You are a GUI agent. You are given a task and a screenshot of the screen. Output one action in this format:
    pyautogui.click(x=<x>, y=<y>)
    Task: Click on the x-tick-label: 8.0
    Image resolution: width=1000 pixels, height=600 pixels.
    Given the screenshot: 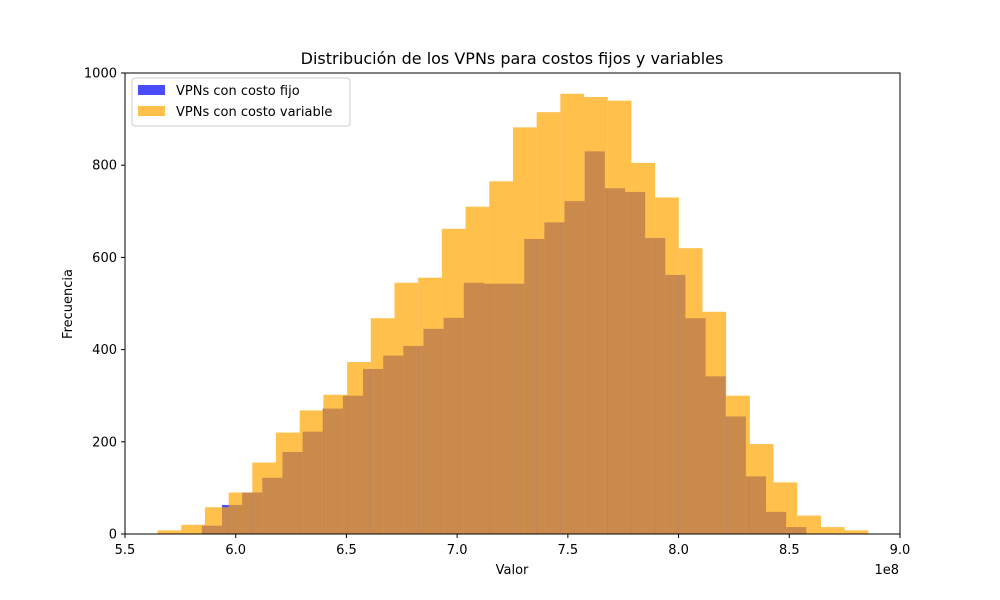 What is the action you would take?
    pyautogui.click(x=678, y=550)
    